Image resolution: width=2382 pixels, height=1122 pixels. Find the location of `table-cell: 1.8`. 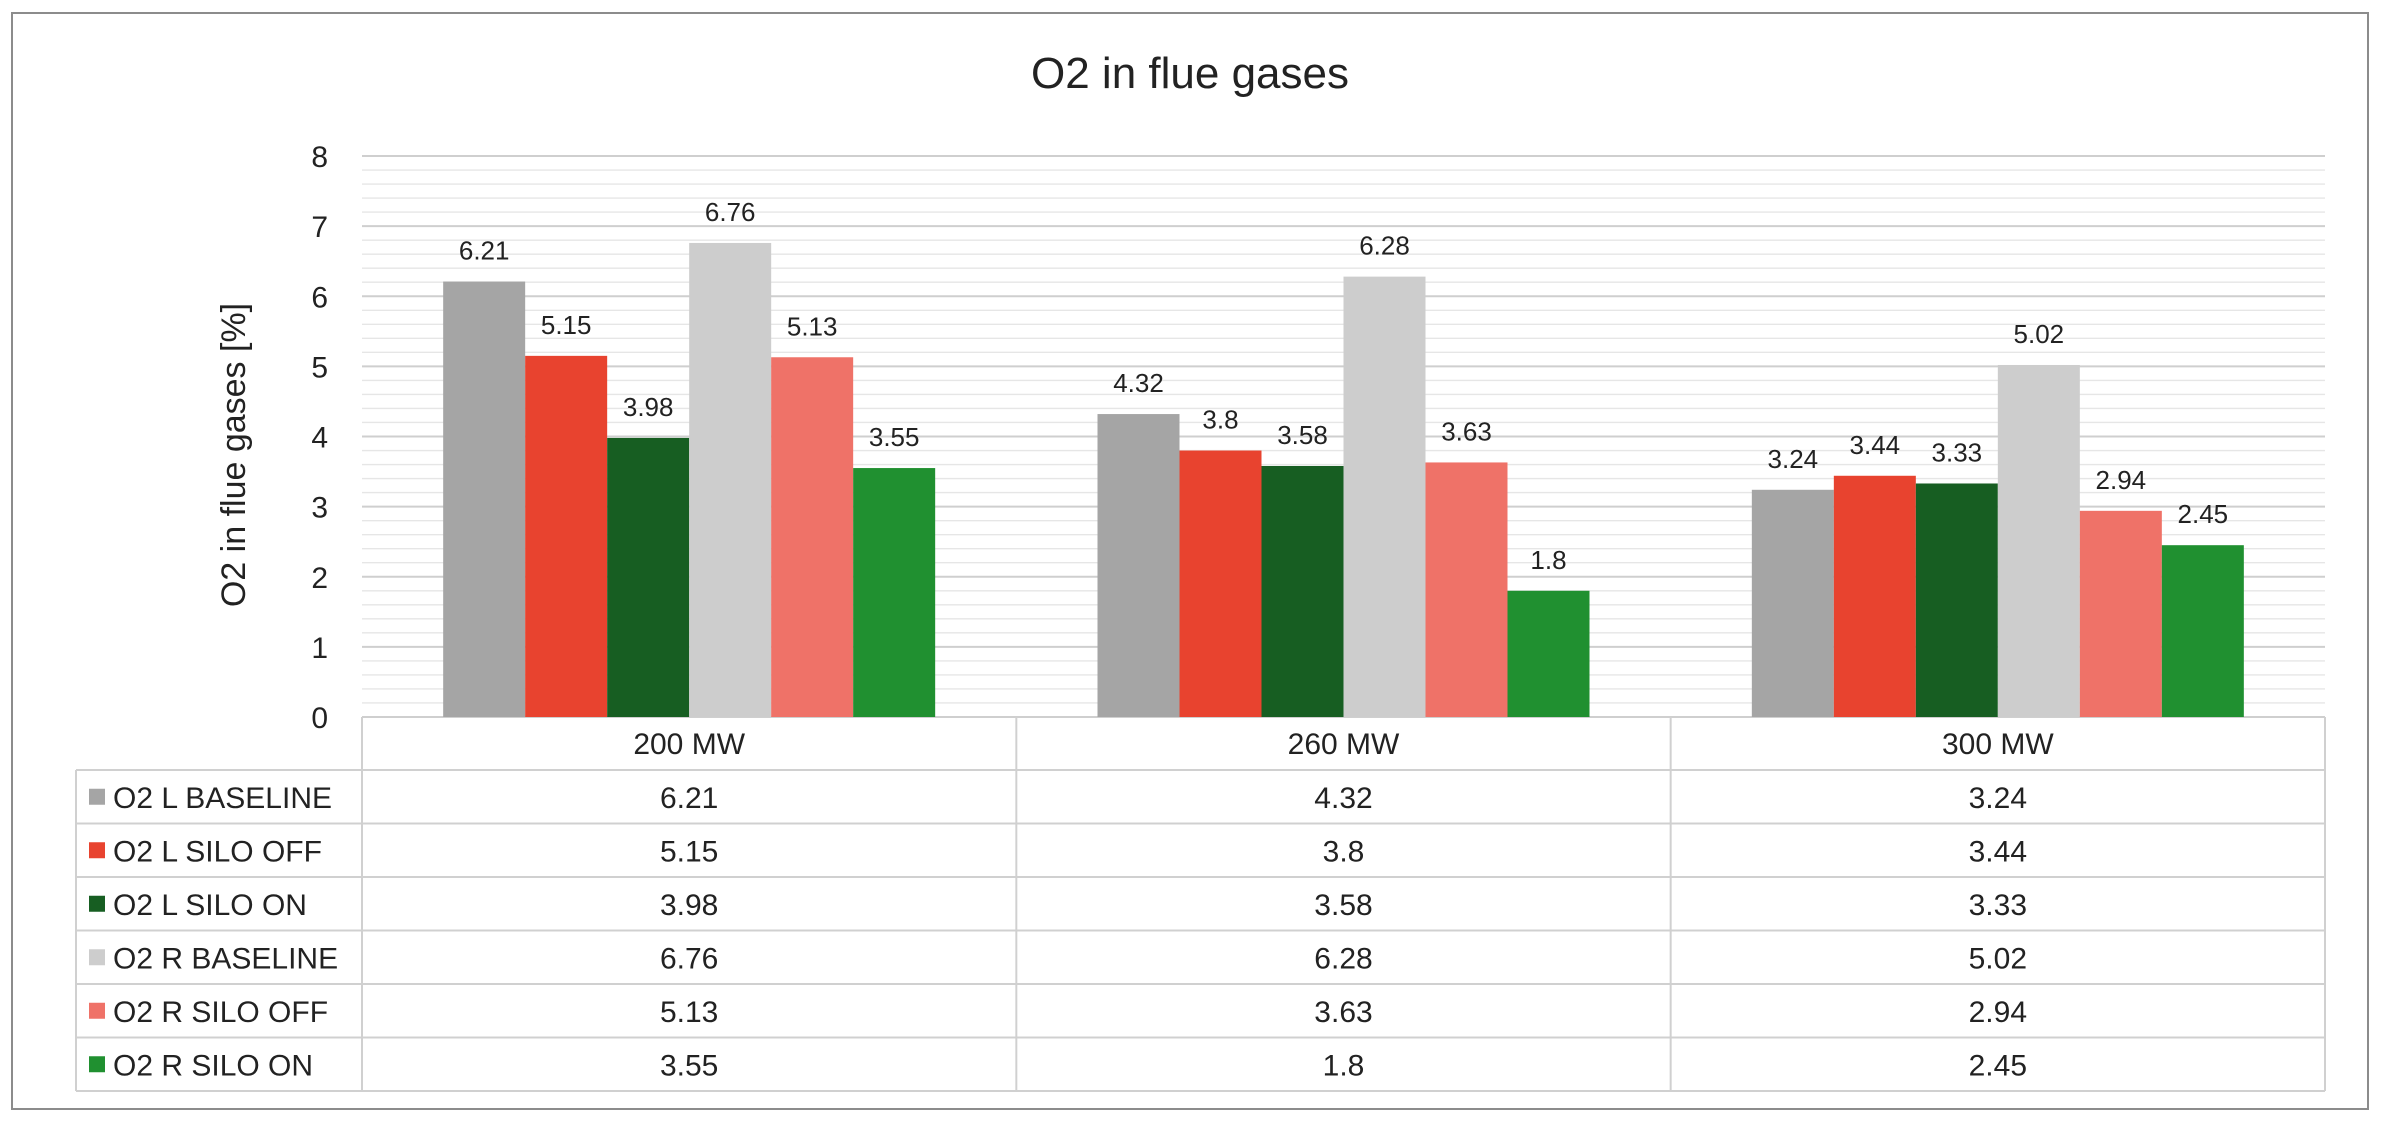

table-cell: 1.8 is located at coordinates (1344, 1065).